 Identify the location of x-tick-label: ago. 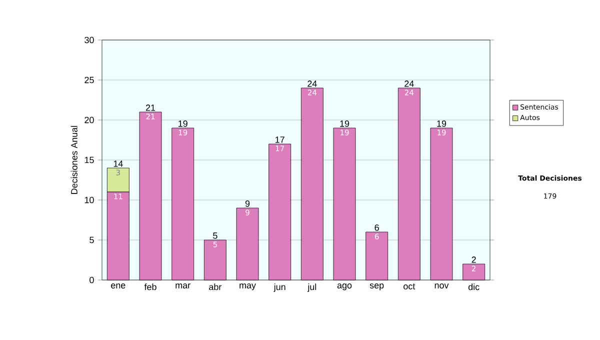
(344, 287).